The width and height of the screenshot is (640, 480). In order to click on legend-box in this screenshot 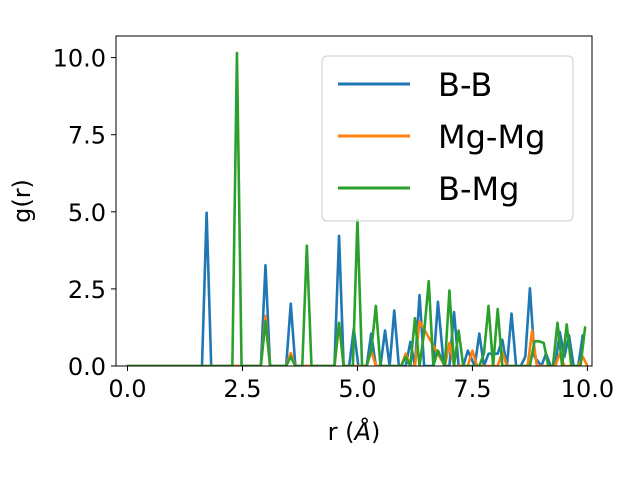, I will do `click(447, 138)`.